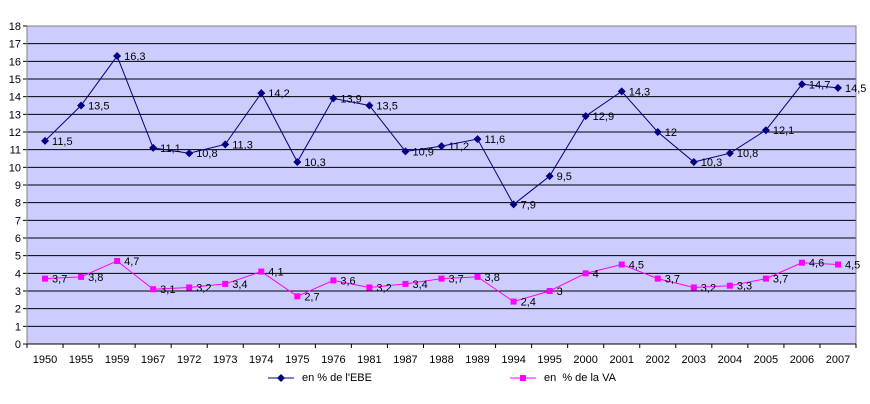 The height and width of the screenshot is (404, 870). What do you see at coordinates (766, 360) in the screenshot?
I see `x-tick-label: 2005` at bounding box center [766, 360].